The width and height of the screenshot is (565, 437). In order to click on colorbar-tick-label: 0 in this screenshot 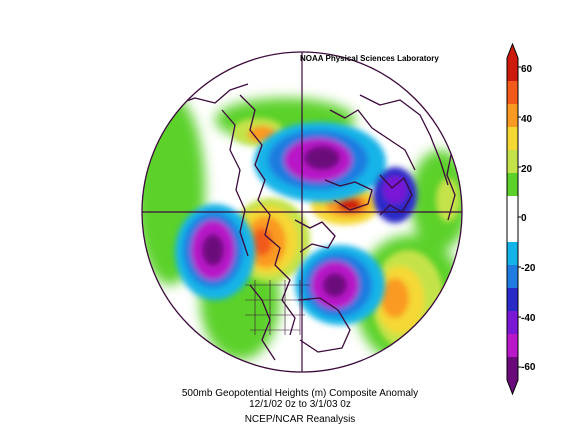, I will do `click(524, 218)`.